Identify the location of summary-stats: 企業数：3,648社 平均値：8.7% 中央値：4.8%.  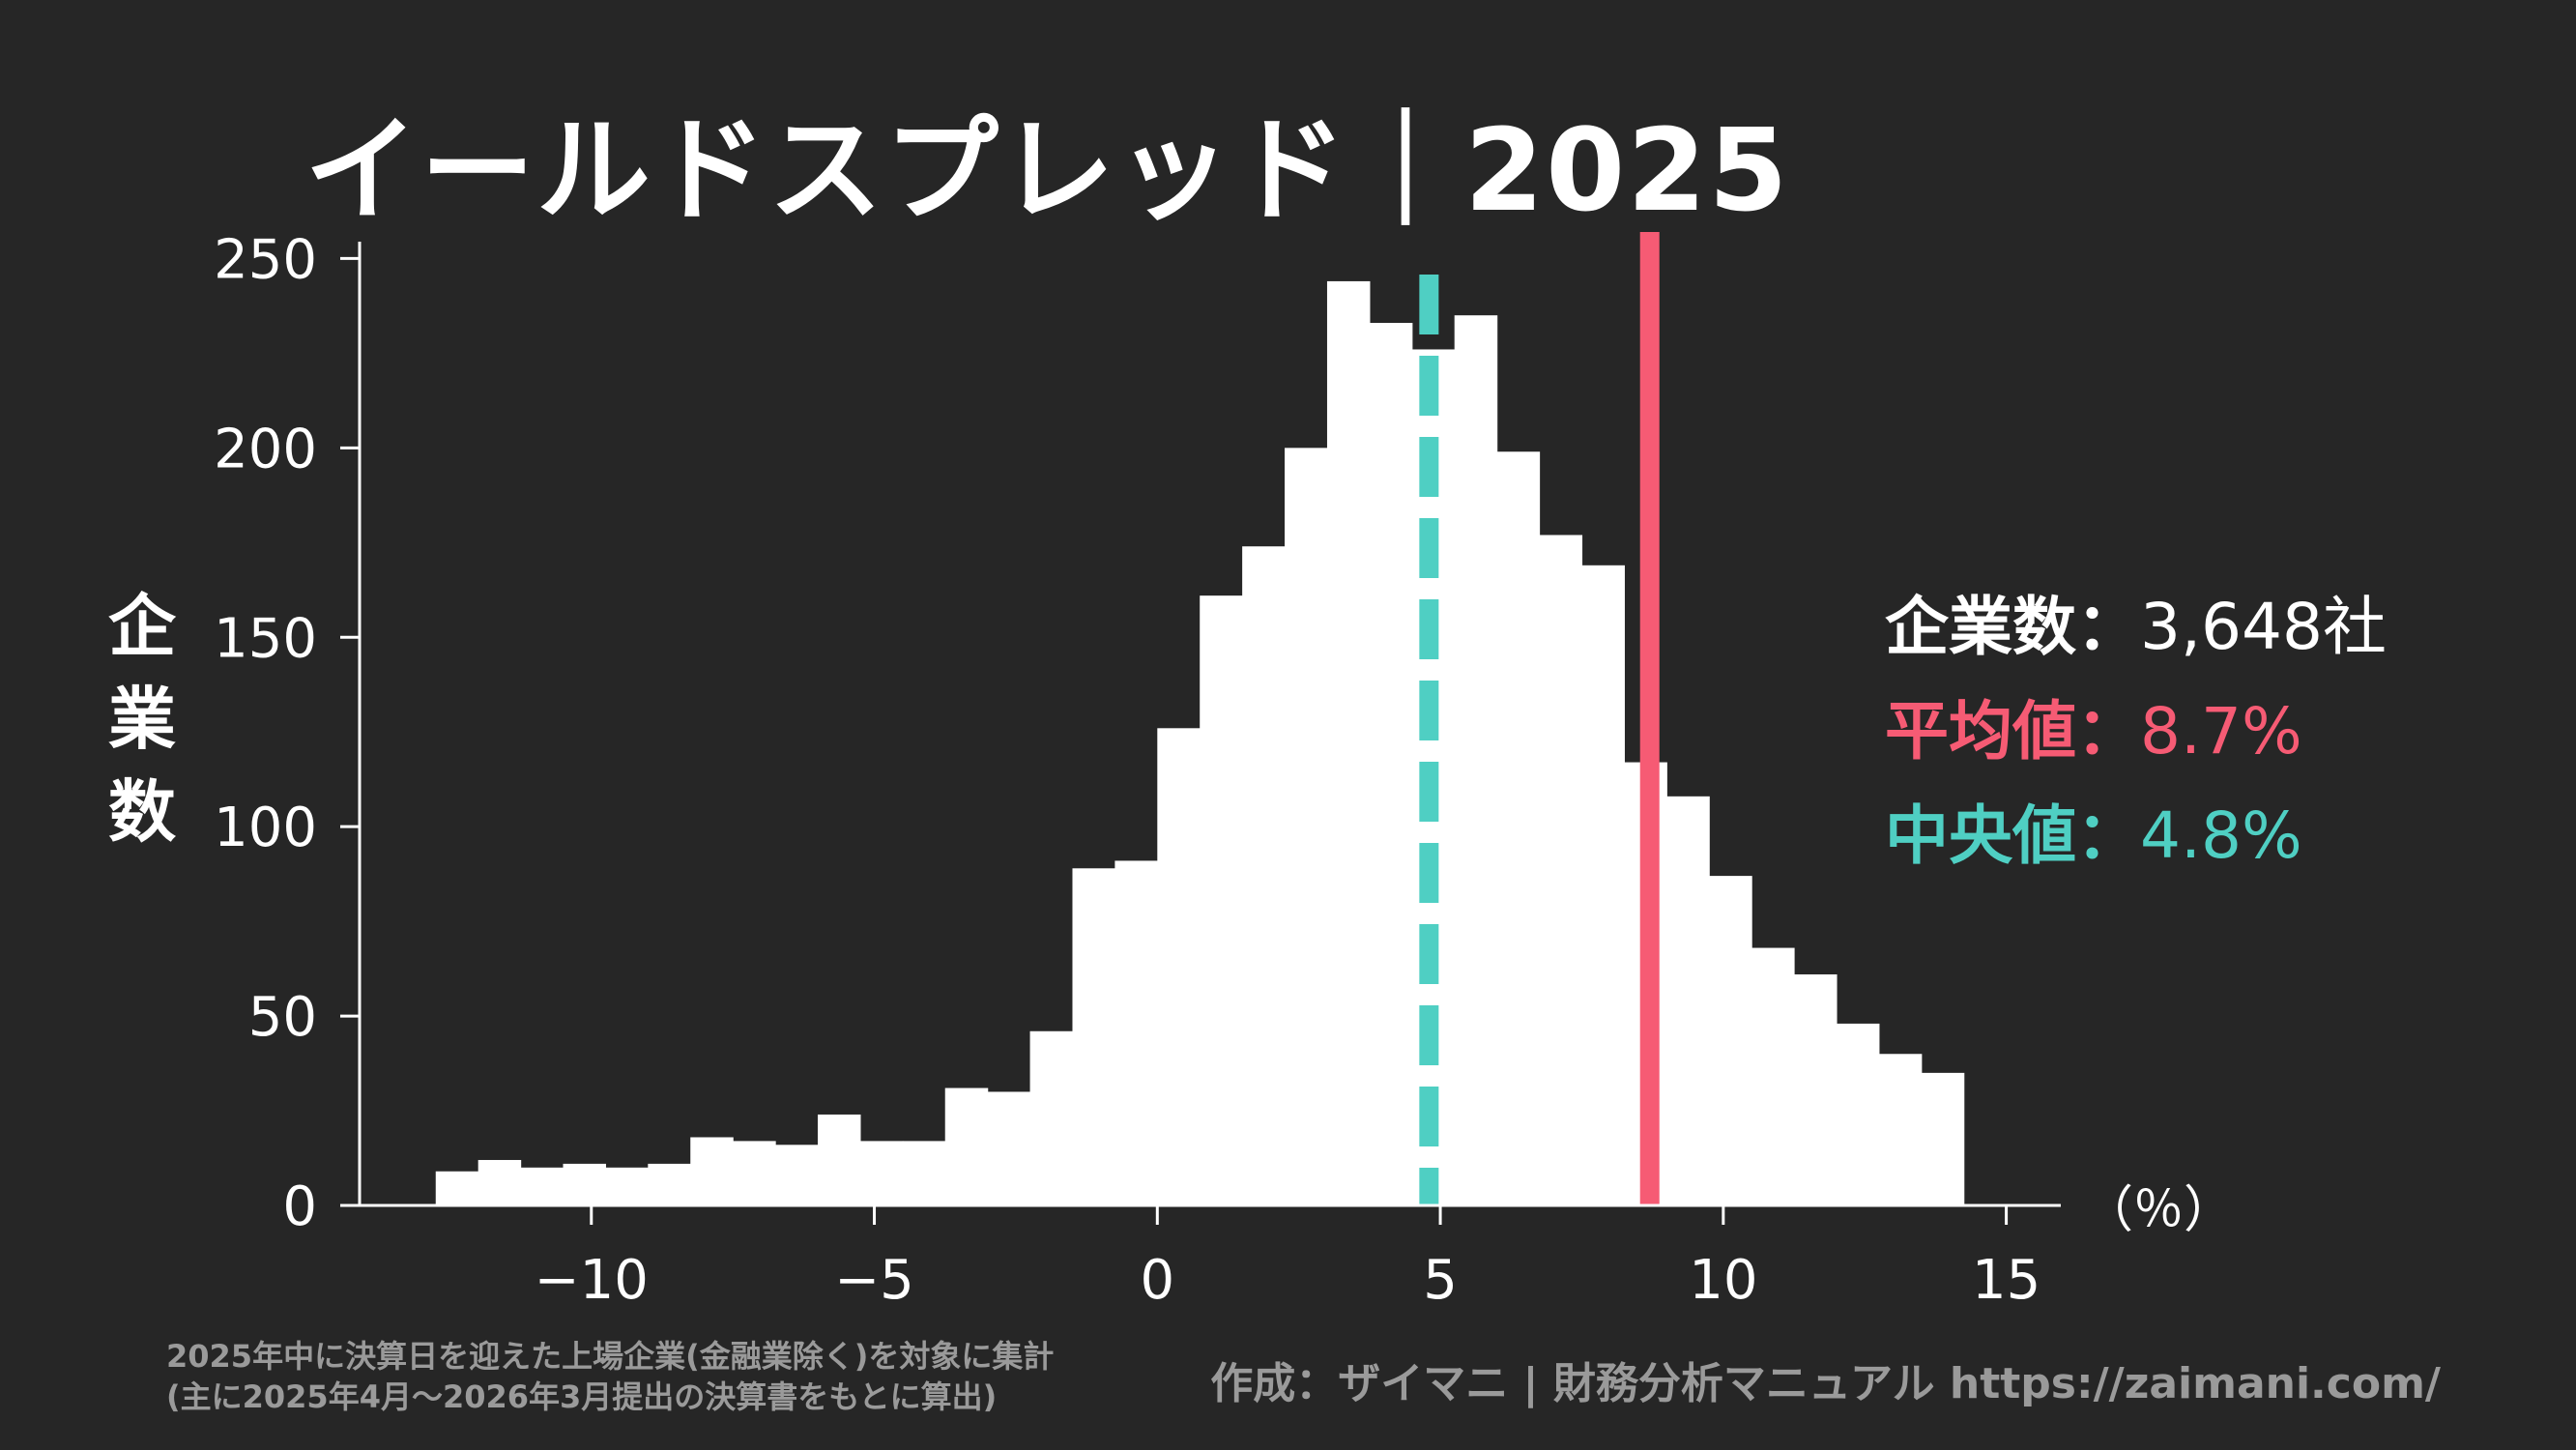
(2136, 731).